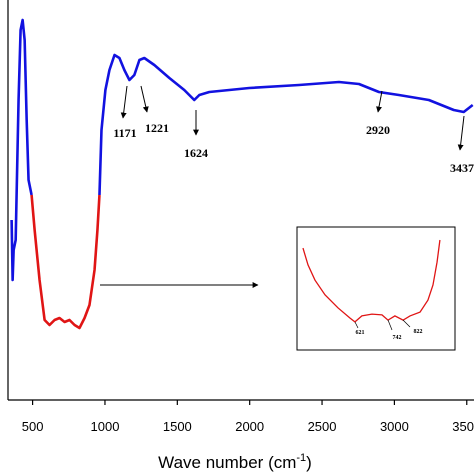 The height and width of the screenshot is (474, 474). Describe the element at coordinates (397, 338) in the screenshot. I see `inset-peak-label: 742` at that location.